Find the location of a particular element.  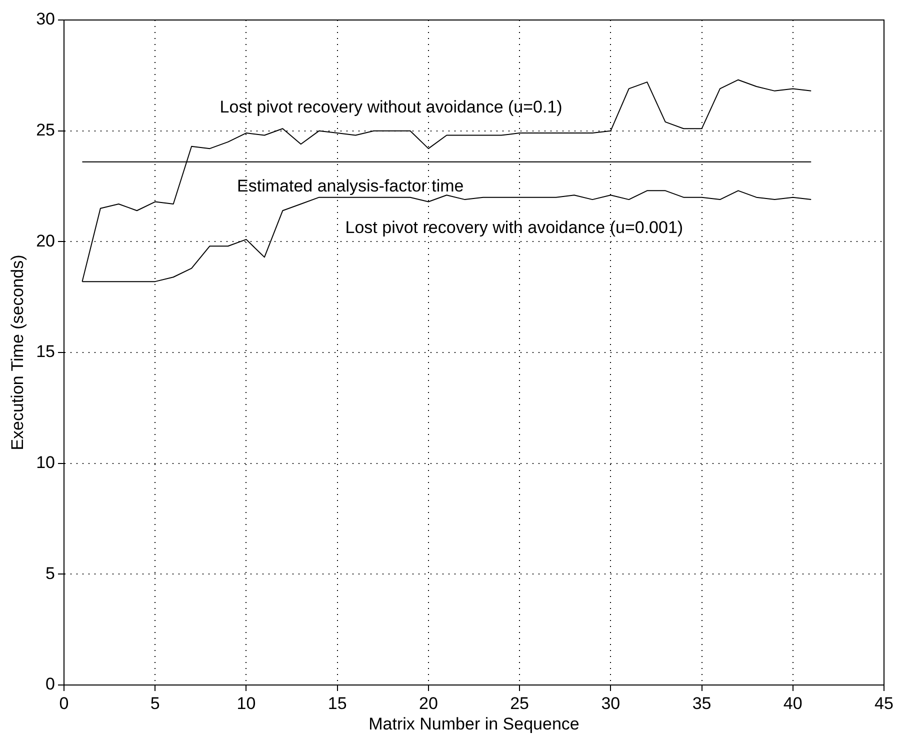

y-tick-label: 5 is located at coordinates (50, 573).